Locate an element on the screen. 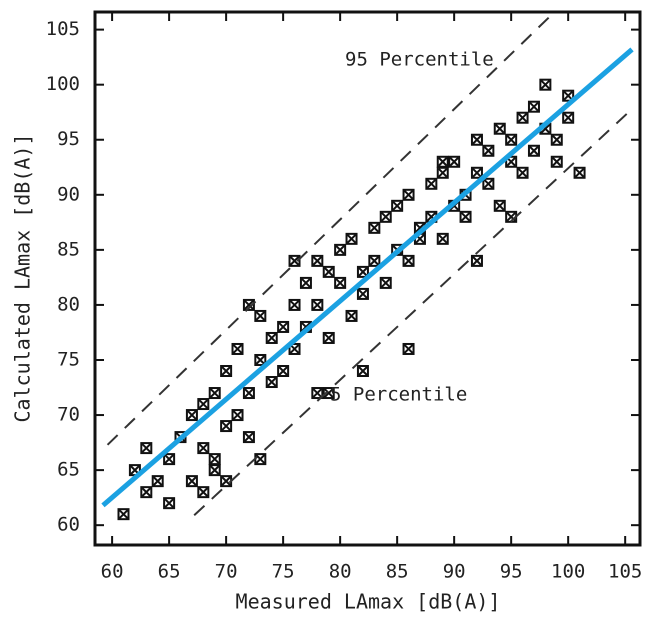 The image size is (650, 617). x-tick-label: 80 is located at coordinates (340, 572).